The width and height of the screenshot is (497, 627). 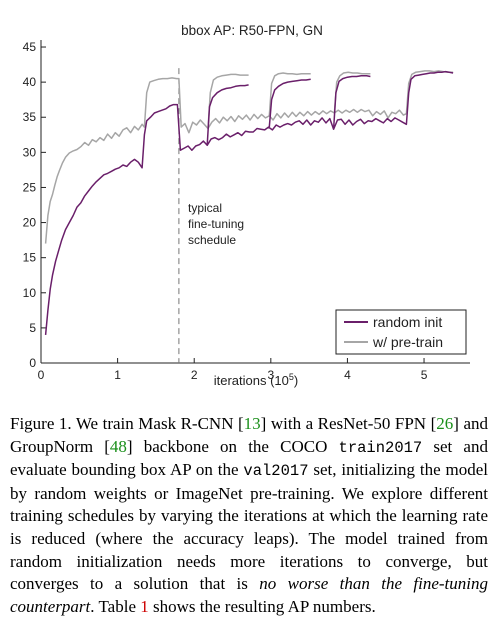 What do you see at coordinates (270, 375) in the screenshot?
I see `x-tick-label: 3` at bounding box center [270, 375].